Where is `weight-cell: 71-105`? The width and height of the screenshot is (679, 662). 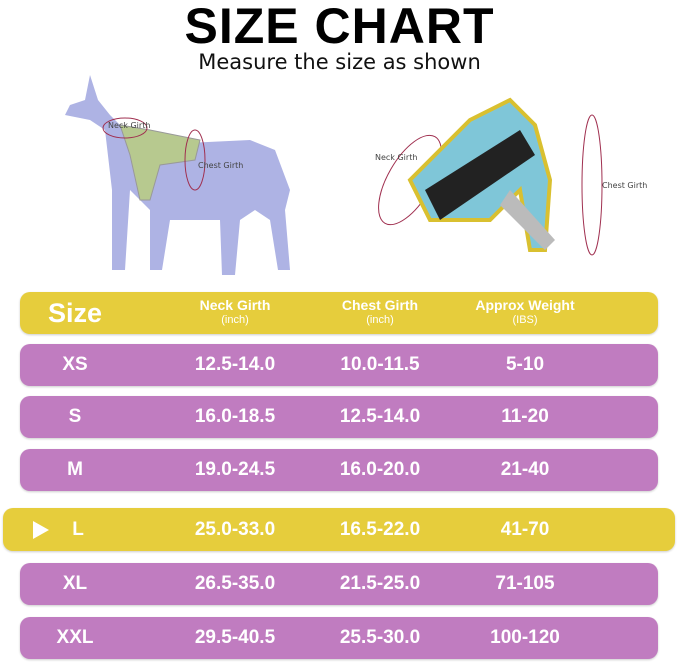 weight-cell: 71-105 is located at coordinates (525, 583).